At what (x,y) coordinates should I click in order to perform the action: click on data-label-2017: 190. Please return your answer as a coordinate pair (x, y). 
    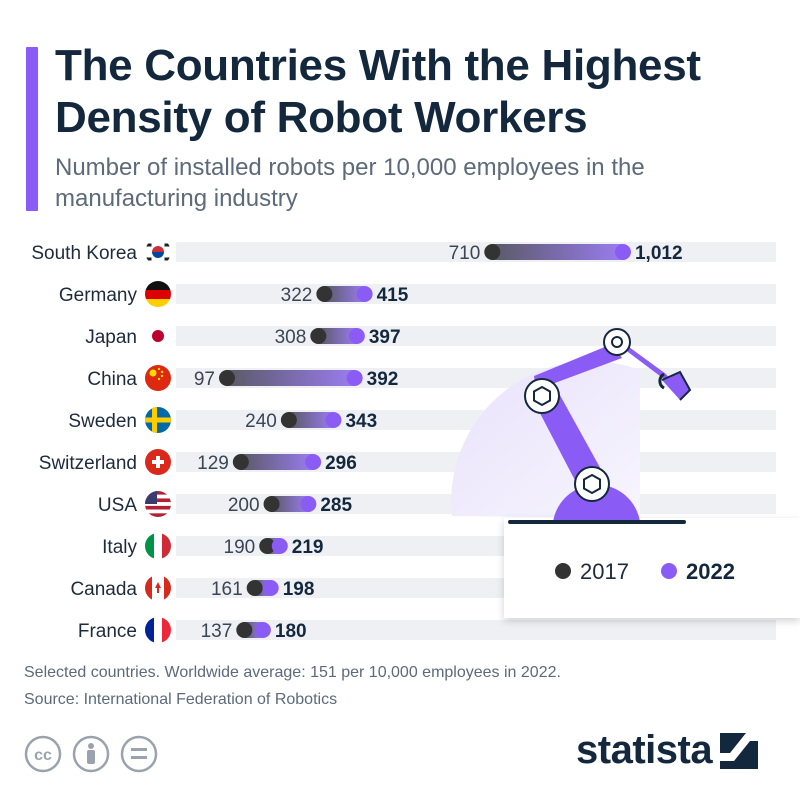
    Looking at the image, I should click on (240, 547).